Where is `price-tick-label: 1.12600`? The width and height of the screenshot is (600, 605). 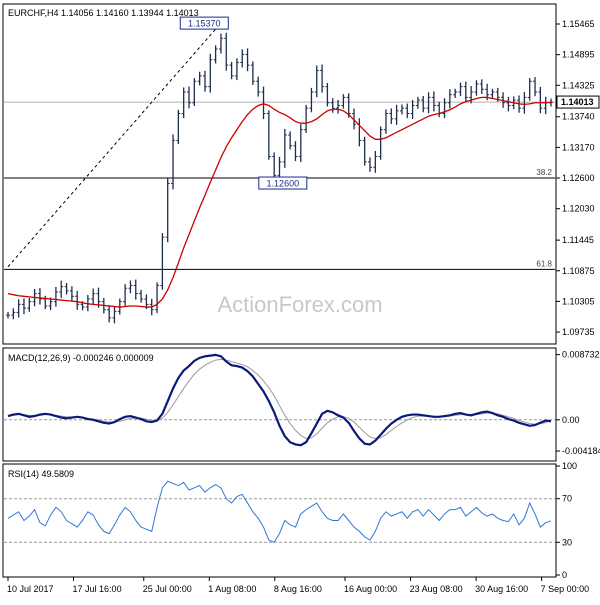
price-tick-label: 1.12600 is located at coordinates (578, 178).